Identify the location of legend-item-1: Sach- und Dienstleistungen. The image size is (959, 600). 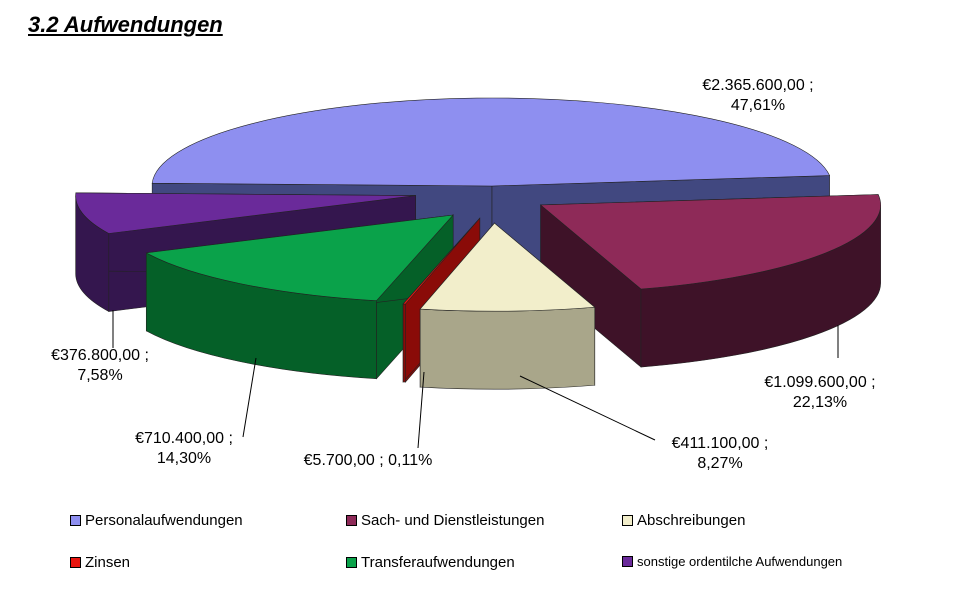
(445, 520).